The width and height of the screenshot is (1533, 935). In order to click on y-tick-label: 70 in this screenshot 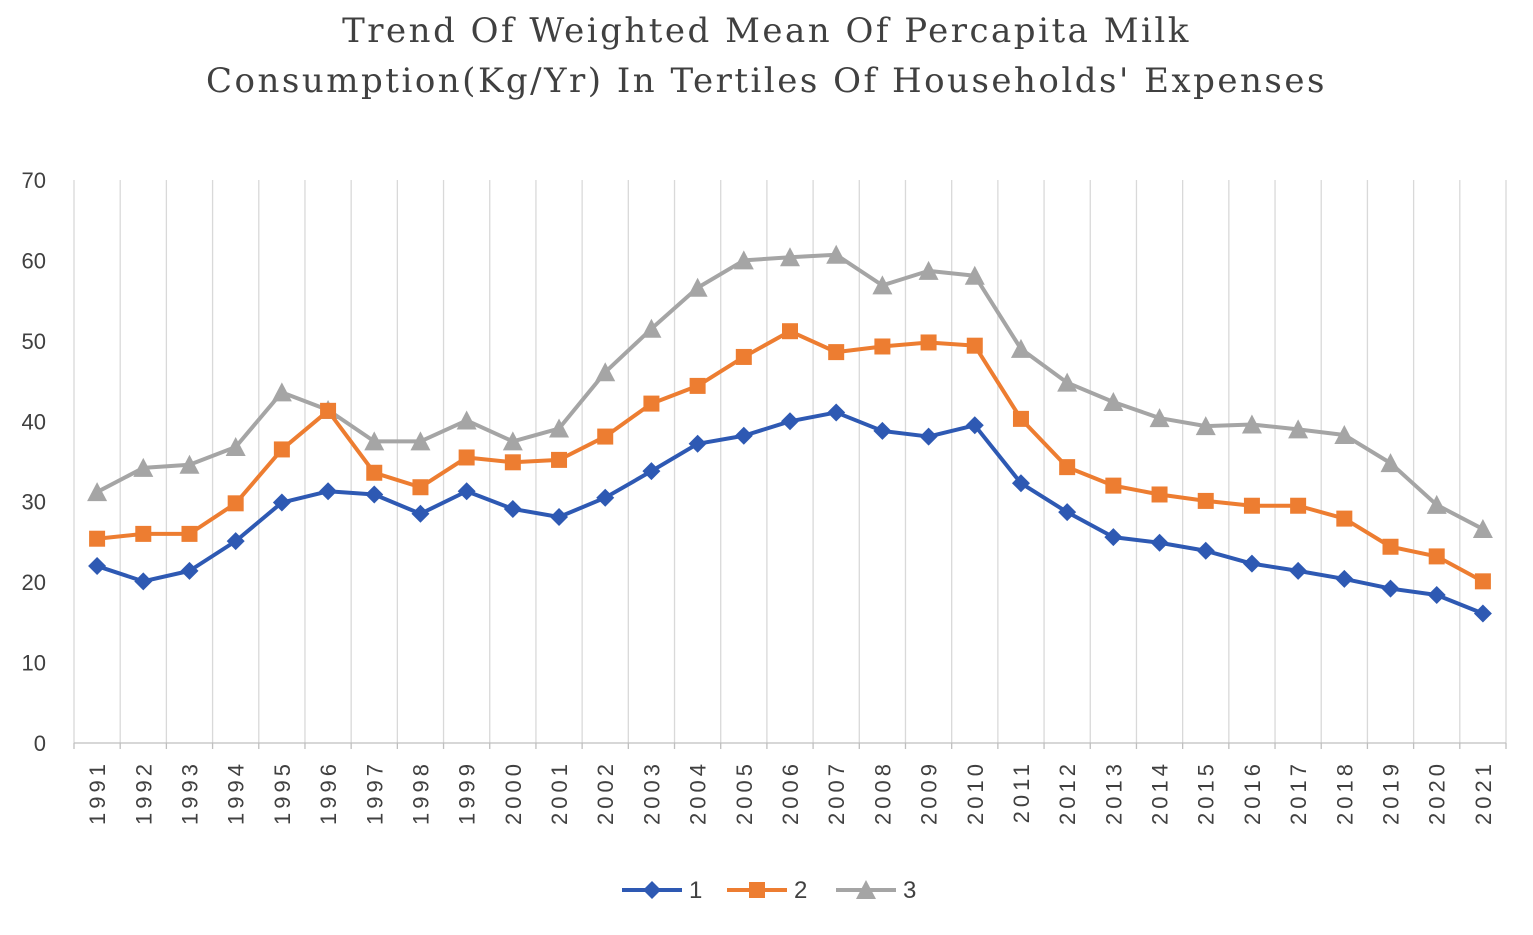, I will do `click(34, 180)`.